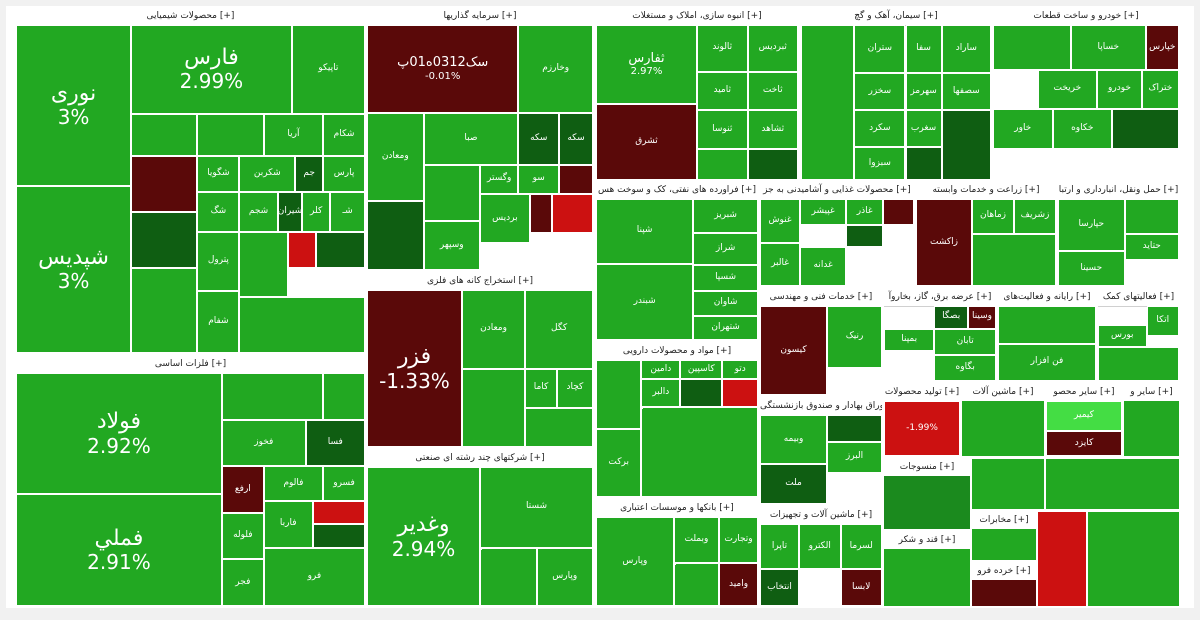 This screenshot has height=620, width=1200. What do you see at coordinates (443, 69) in the screenshot?
I see `stock-cell: سک0312ه01پ -0.01%` at bounding box center [443, 69].